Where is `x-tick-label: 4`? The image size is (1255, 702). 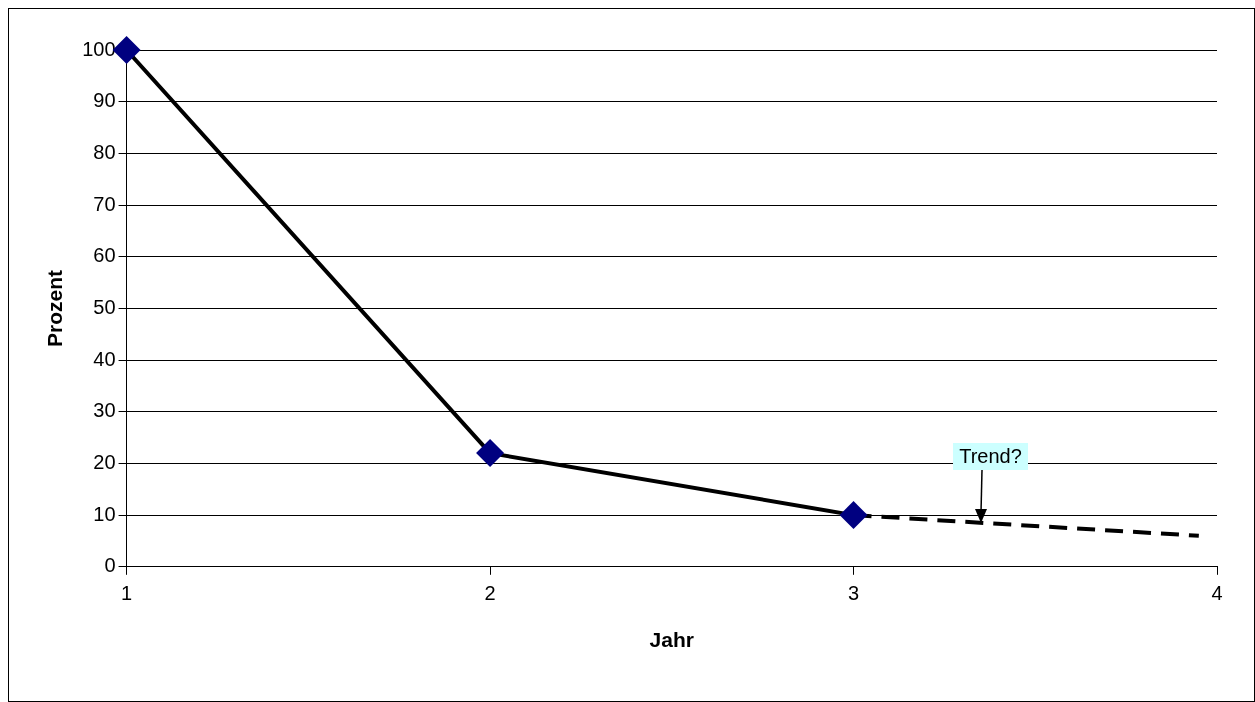 x-tick-label: 4 is located at coordinates (1217, 593).